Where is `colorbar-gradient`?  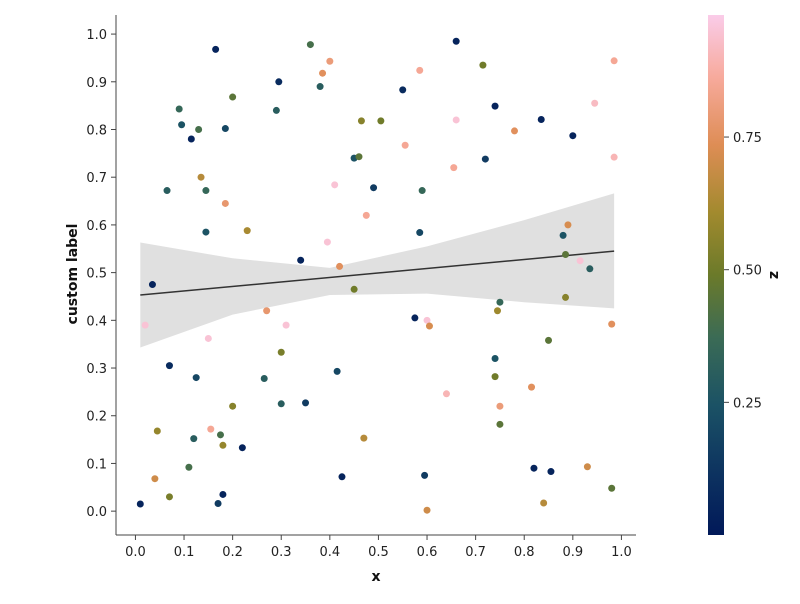
colorbar-gradient is located at coordinates (716, 275).